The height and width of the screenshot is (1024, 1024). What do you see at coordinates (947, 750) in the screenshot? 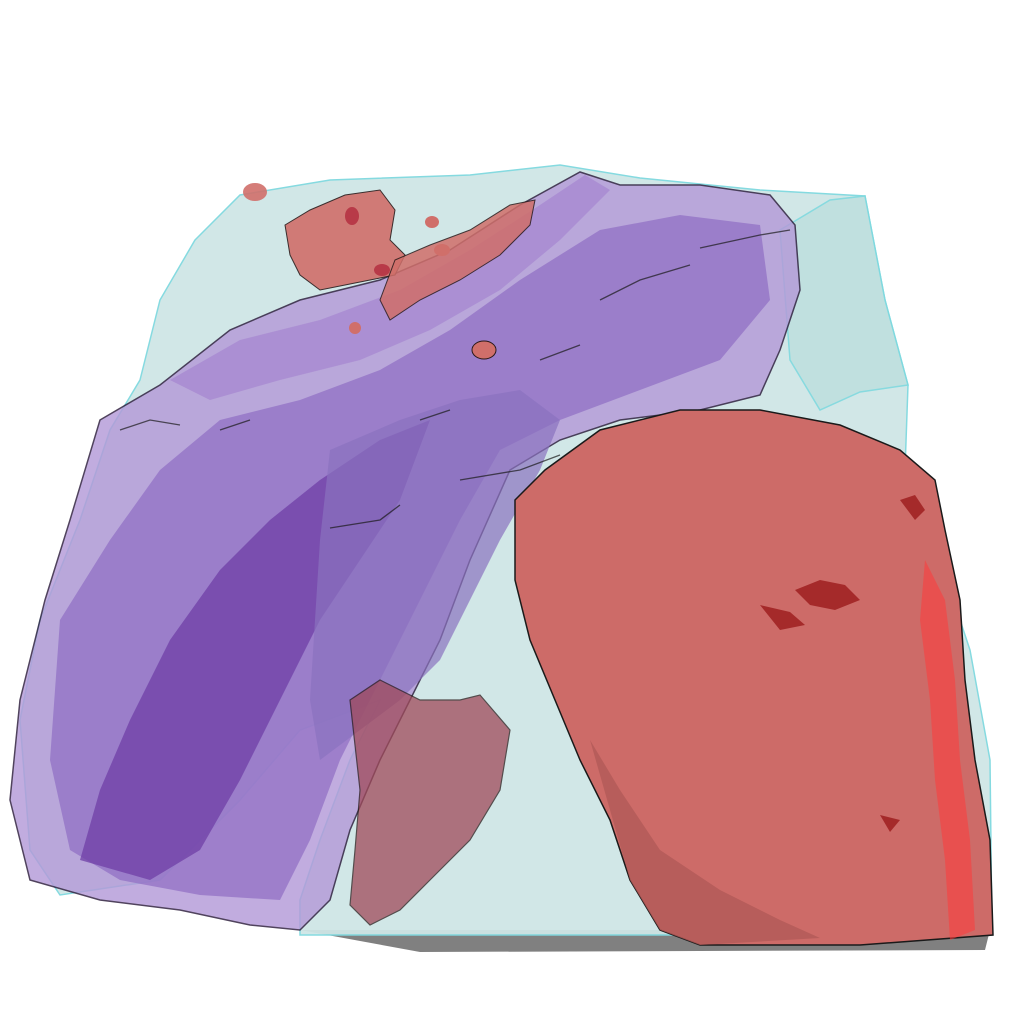
I see `red-body-highlight-edge` at bounding box center [947, 750].